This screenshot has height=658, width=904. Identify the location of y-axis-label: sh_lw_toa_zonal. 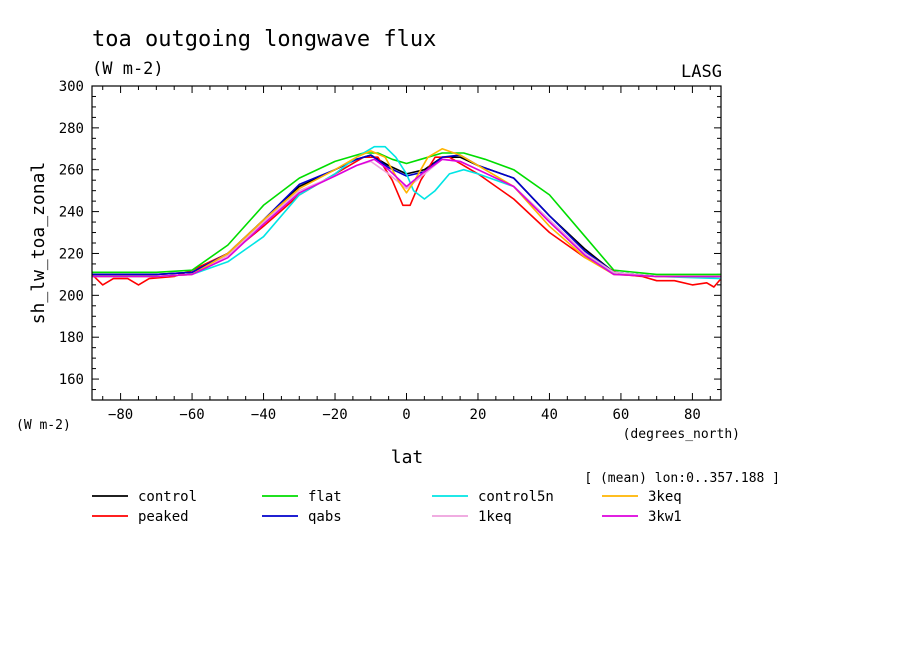
(38, 243).